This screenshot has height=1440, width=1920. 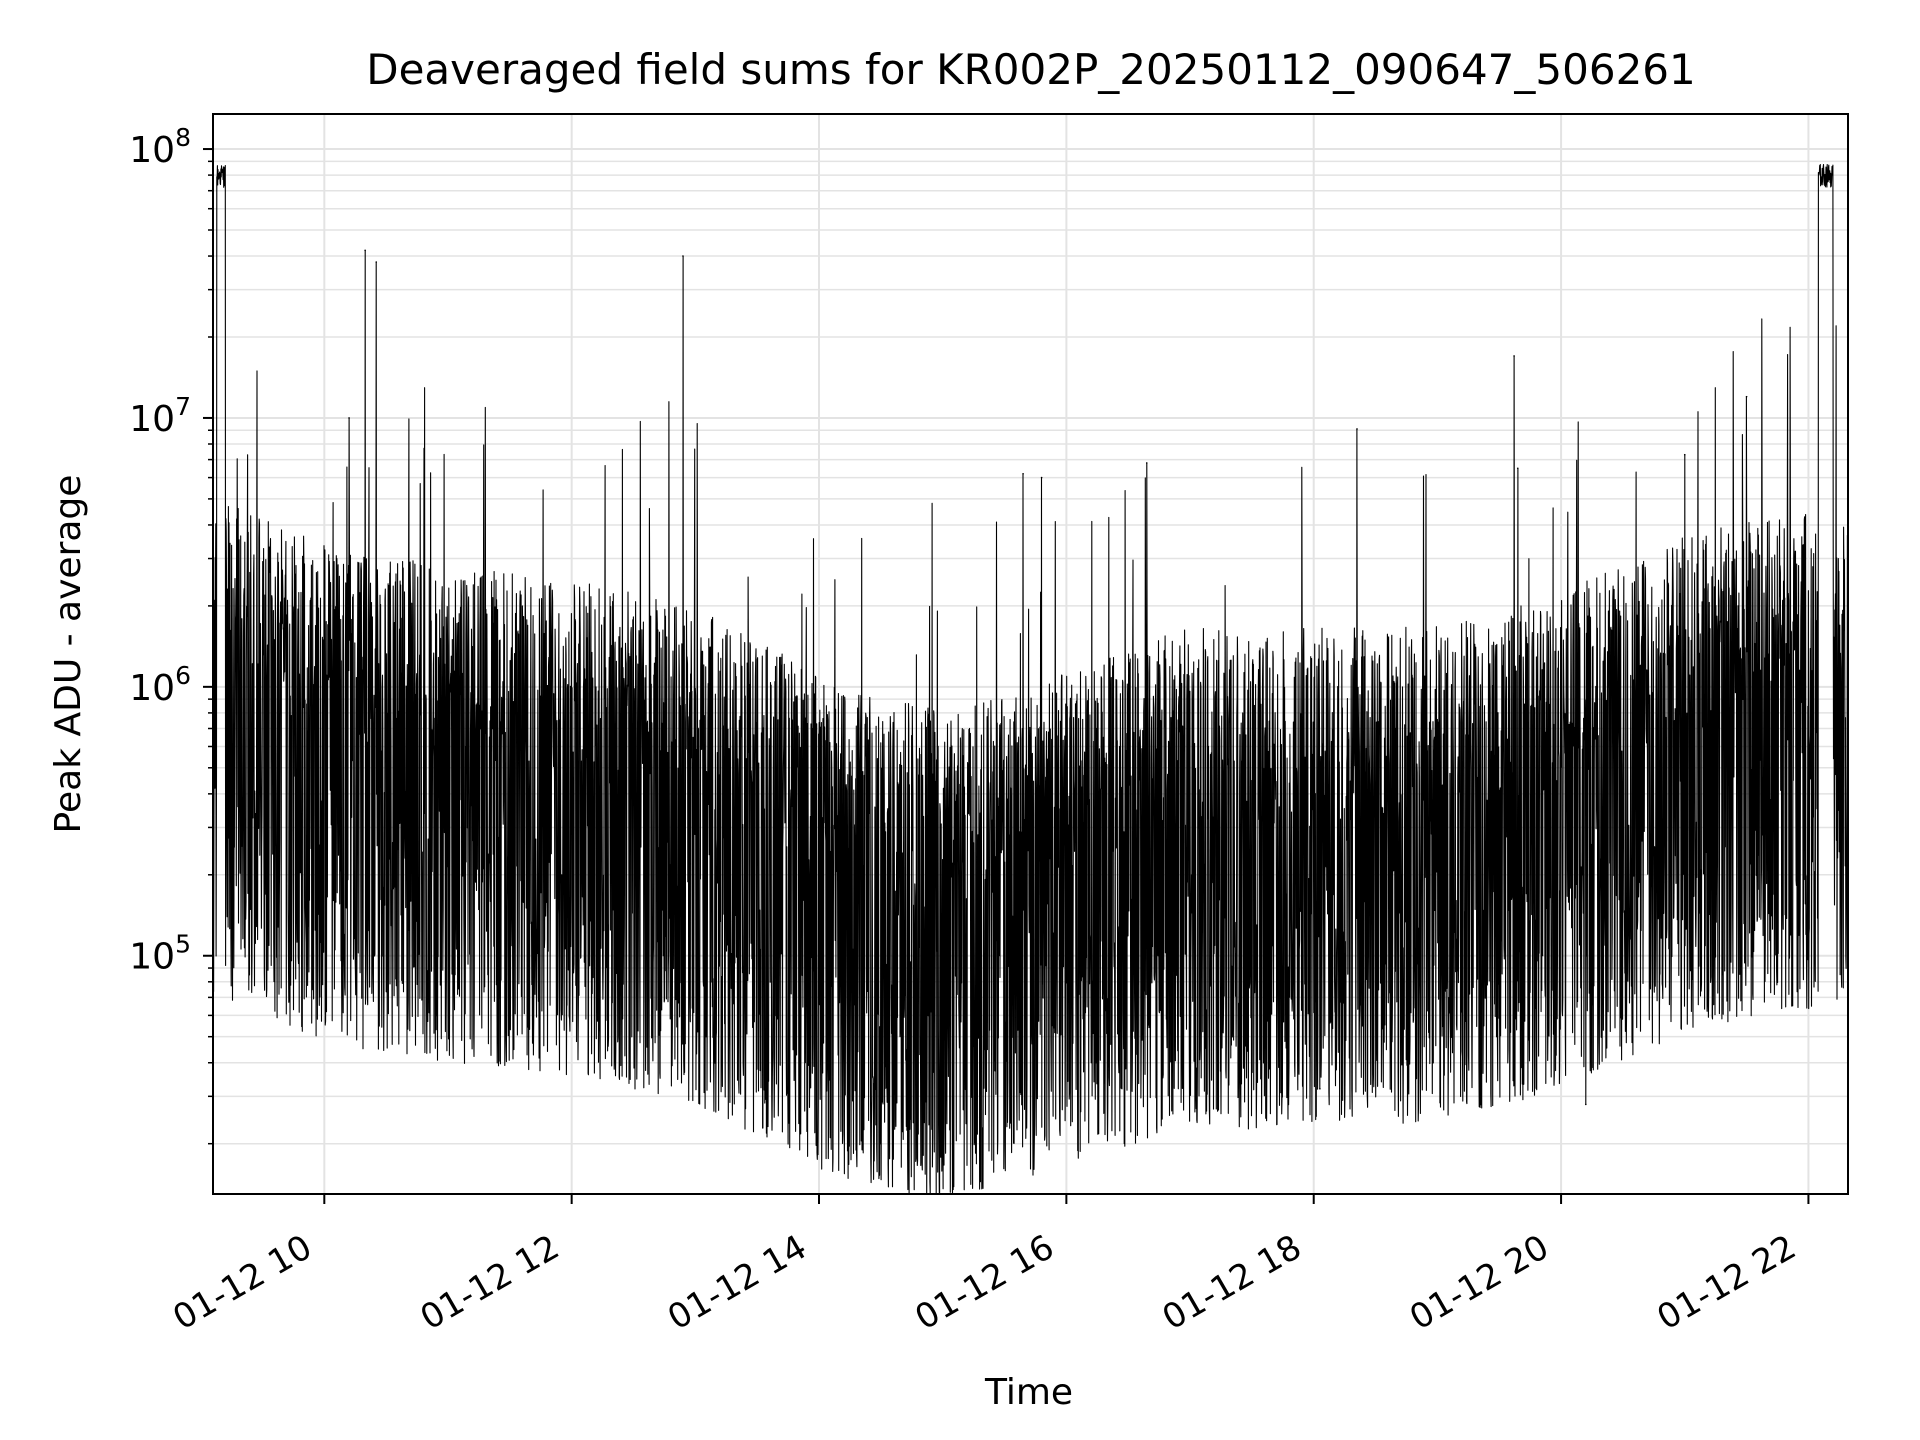 What do you see at coordinates (160, 416) in the screenshot?
I see `y-tick-label: 10⁷` at bounding box center [160, 416].